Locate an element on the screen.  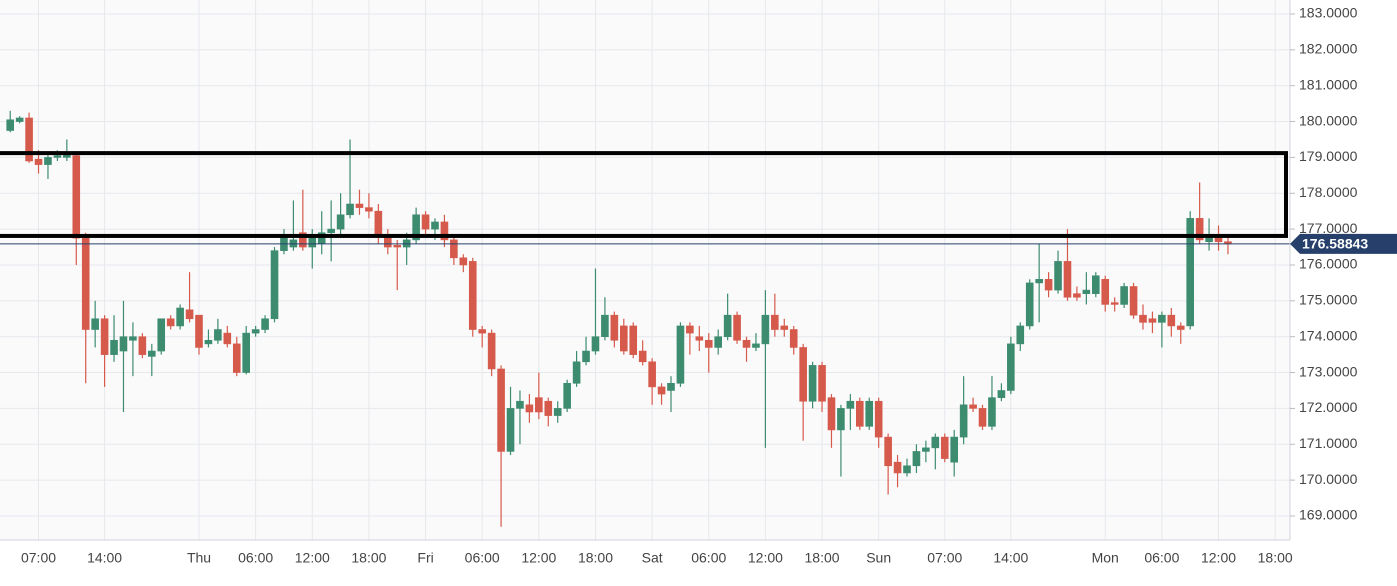
y-tick-label: 177.0000 is located at coordinates (1328, 228).